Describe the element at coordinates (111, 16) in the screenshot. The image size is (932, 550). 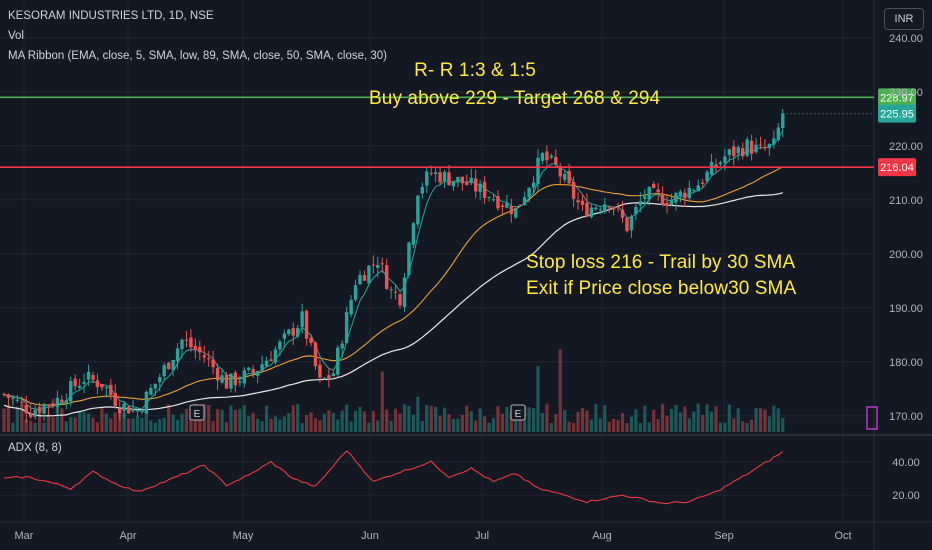
I see `symbol-title: KESORAM INDUSTRIES LTD, 1D, NSE` at that location.